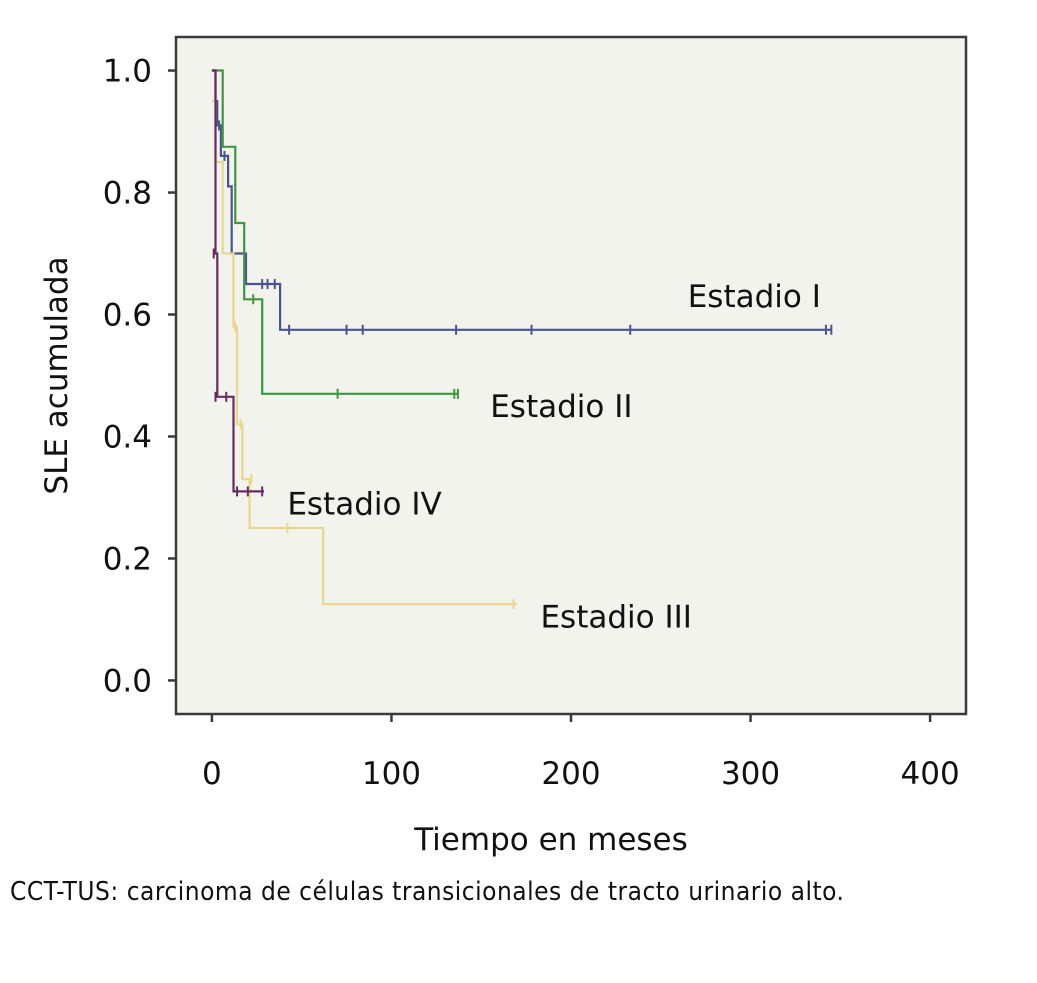  What do you see at coordinates (127, 316) in the screenshot?
I see `y-tick-label: 0.6` at bounding box center [127, 316].